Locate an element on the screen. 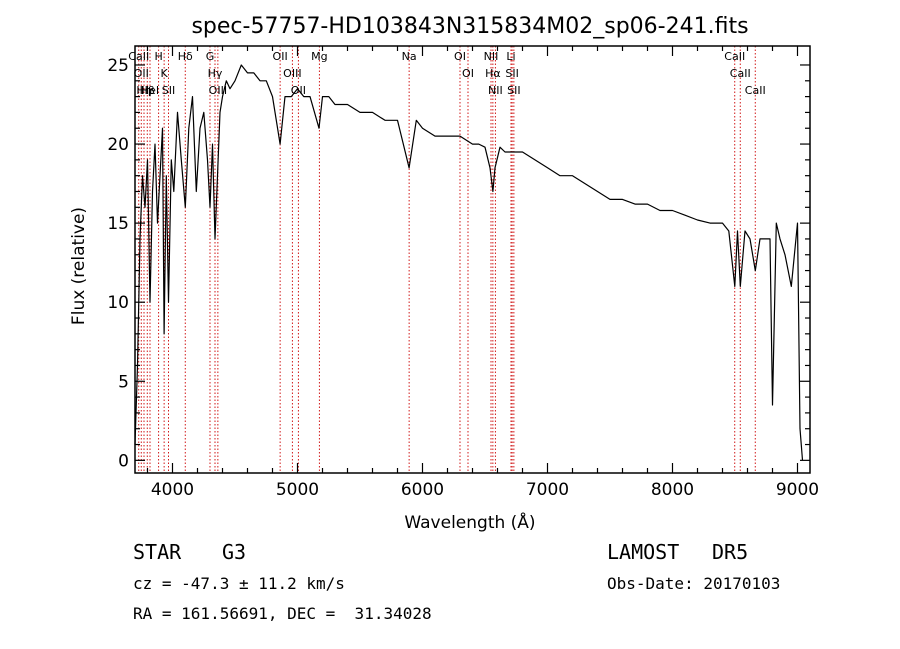 The height and width of the screenshot is (649, 900). spectral-line-label: Hβ is located at coordinates (147, 90).